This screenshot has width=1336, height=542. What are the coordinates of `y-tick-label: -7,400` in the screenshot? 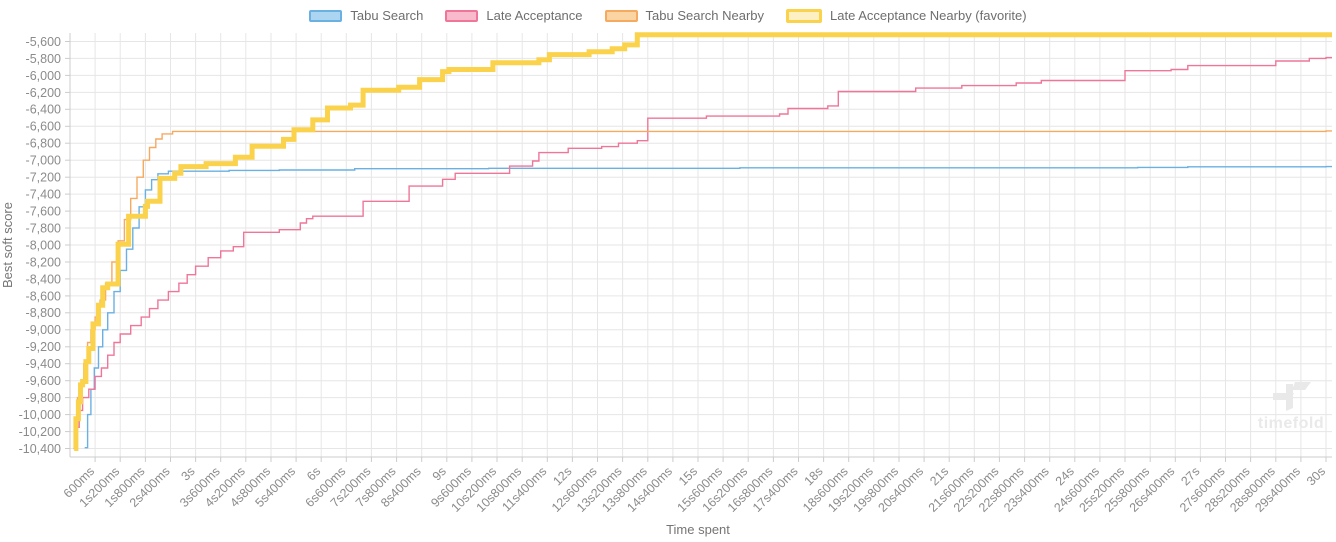 It's located at (43, 194).